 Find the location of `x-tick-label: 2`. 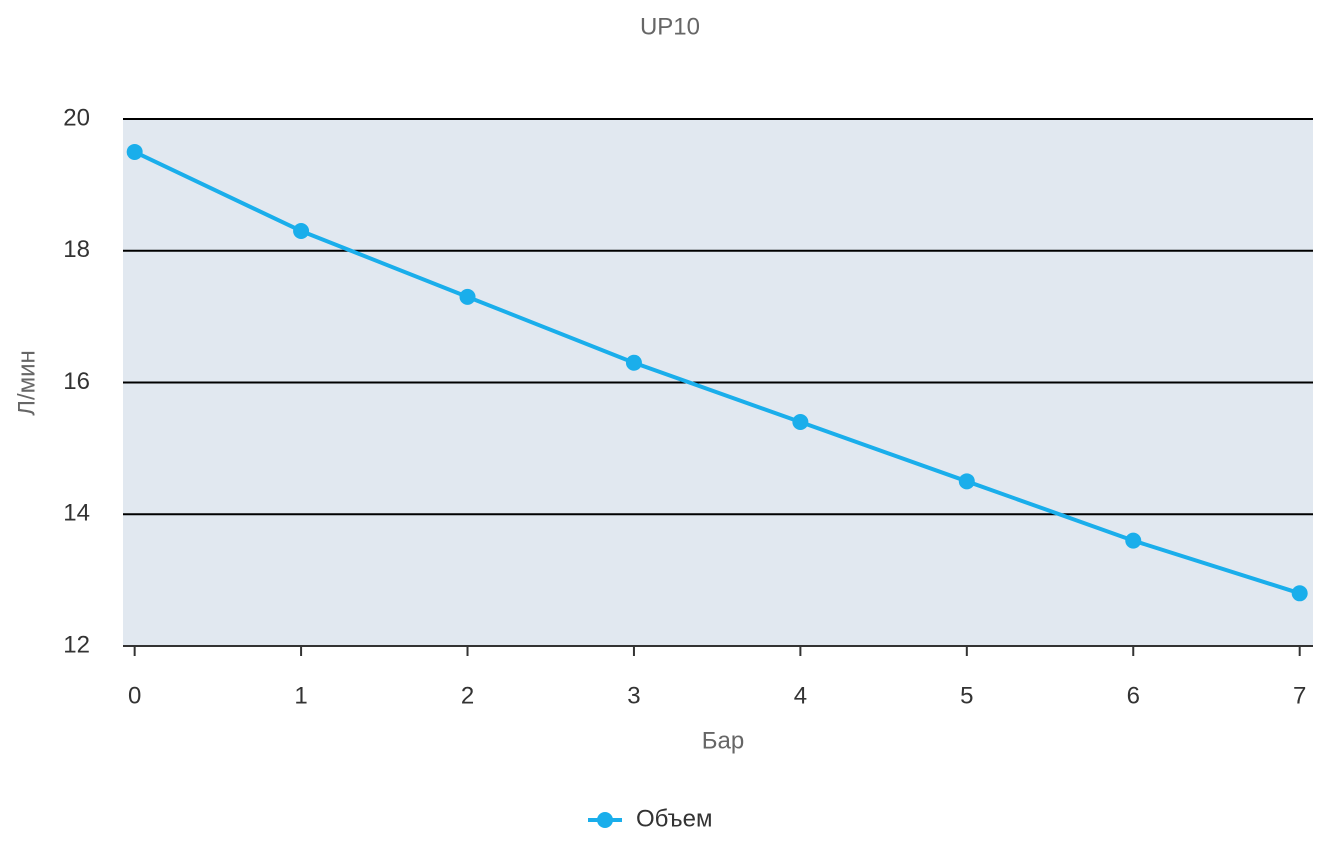

x-tick-label: 2 is located at coordinates (467, 695).